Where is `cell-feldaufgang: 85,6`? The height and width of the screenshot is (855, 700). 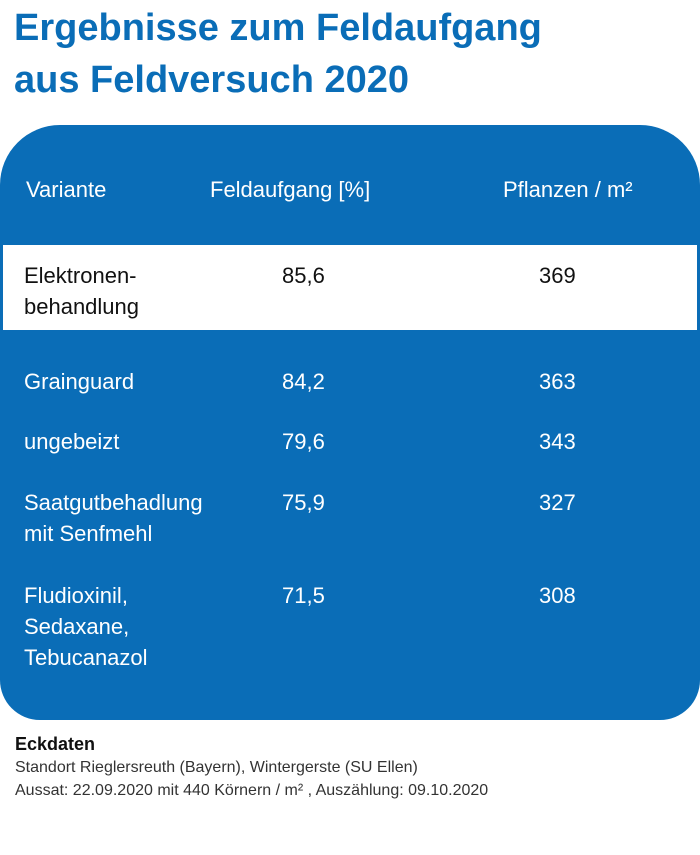
cell-feldaufgang: 85,6 is located at coordinates (303, 275).